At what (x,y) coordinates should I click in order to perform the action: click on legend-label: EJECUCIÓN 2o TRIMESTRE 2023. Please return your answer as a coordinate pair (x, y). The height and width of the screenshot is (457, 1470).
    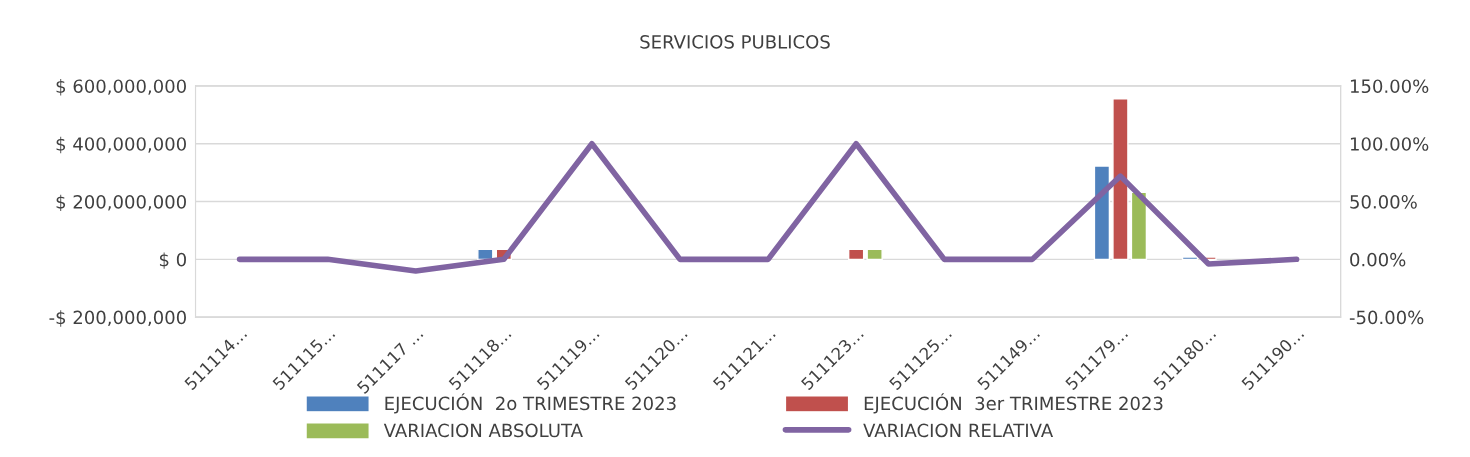
    Looking at the image, I should click on (530, 403).